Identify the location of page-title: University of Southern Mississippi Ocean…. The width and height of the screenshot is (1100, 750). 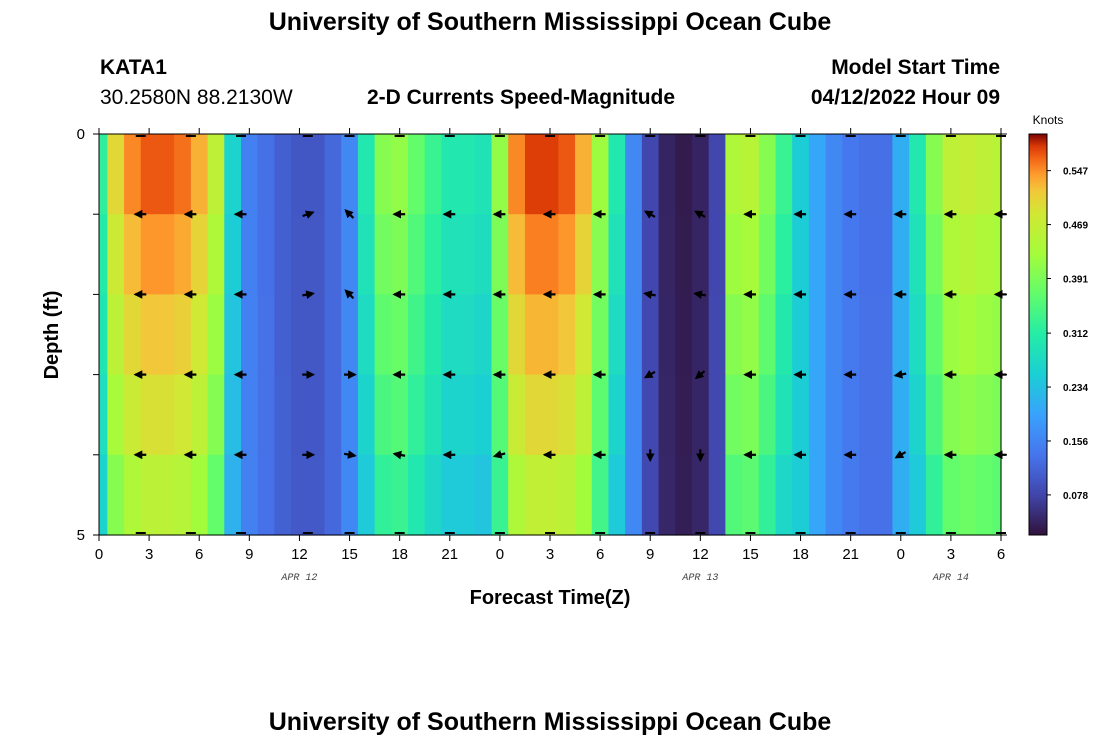
(550, 22).